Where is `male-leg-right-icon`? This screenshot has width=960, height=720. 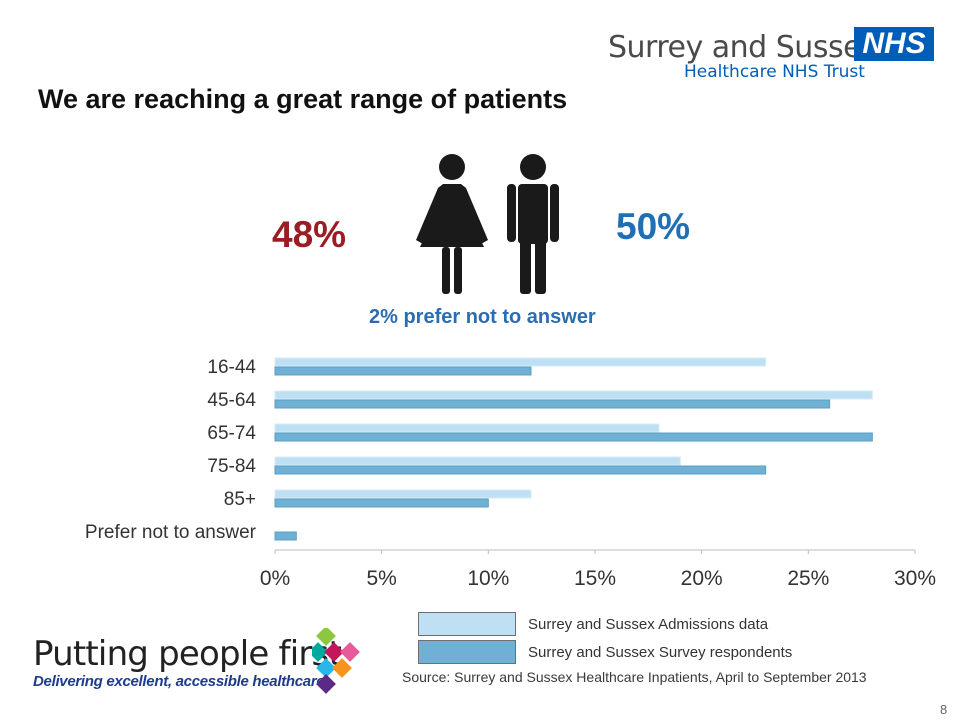 male-leg-right-icon is located at coordinates (540, 267).